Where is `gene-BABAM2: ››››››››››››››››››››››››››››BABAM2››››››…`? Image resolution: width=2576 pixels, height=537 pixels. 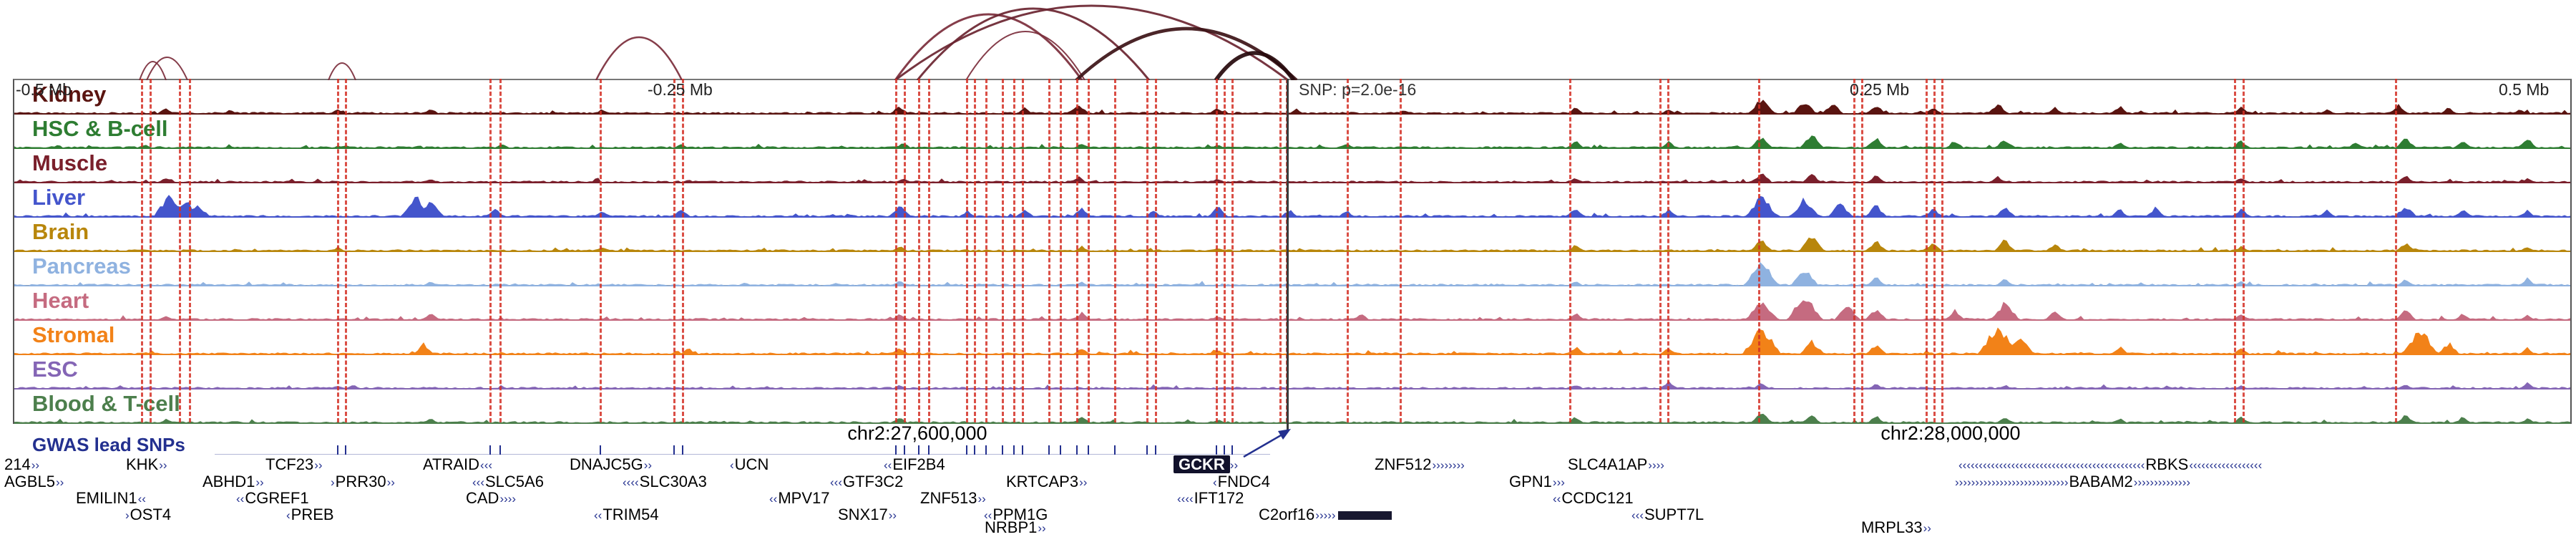
gene-BABAM2: ››››››››››››››››››››››››››››BABAM2››››››… is located at coordinates (2072, 482).